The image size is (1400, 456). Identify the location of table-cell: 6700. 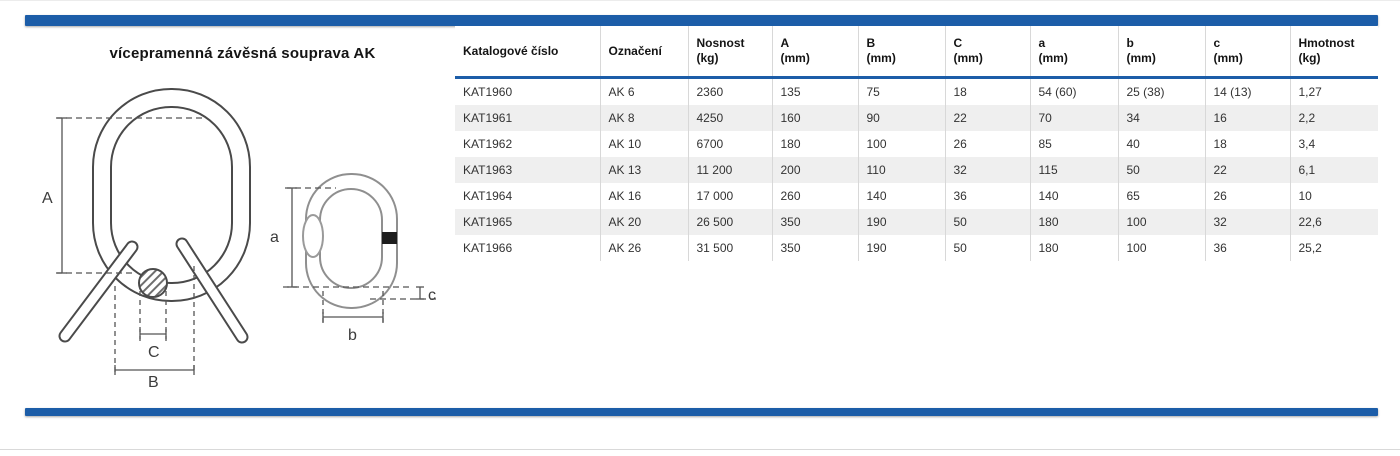
(729, 144).